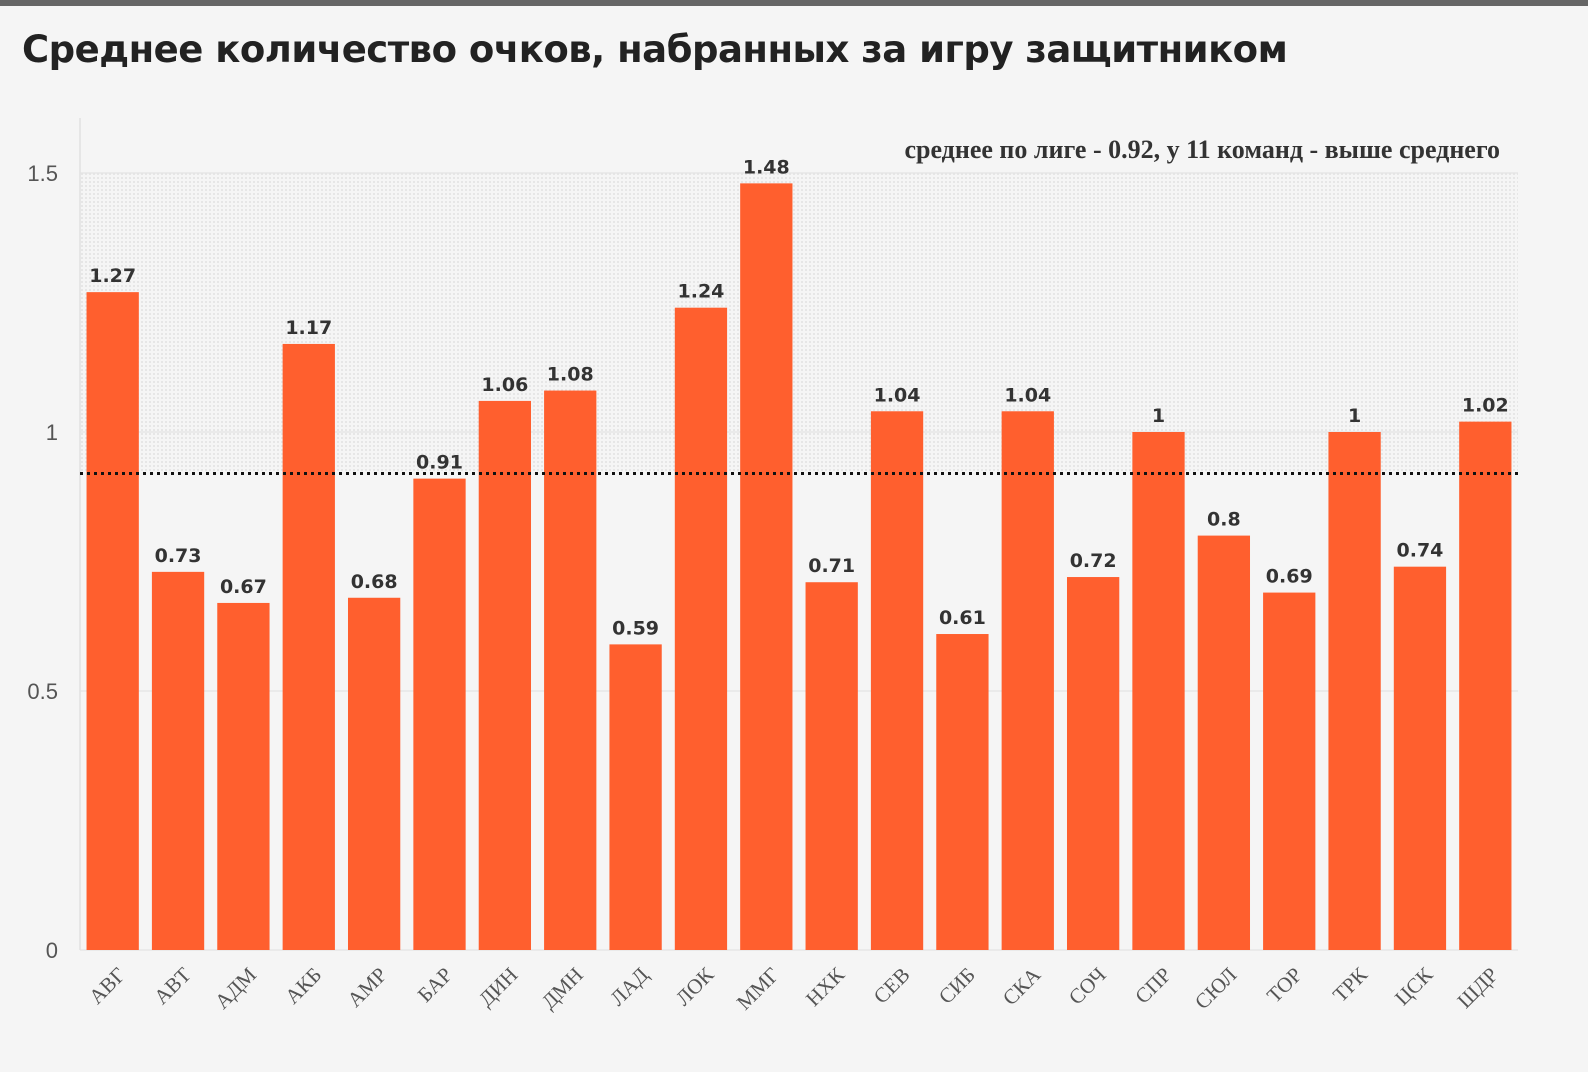  I want to click on bar-ЛОК, so click(701, 628).